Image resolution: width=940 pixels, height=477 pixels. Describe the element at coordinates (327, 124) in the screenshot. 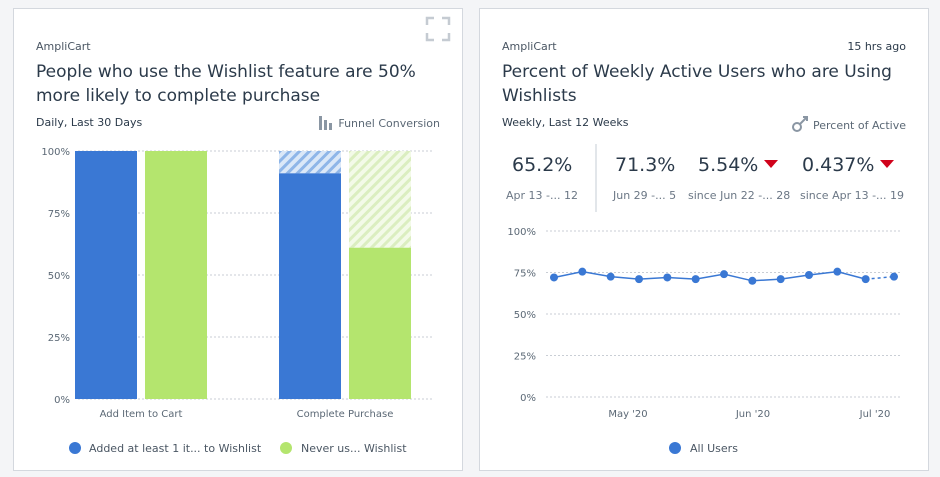

I see `funnel-icon` at that location.